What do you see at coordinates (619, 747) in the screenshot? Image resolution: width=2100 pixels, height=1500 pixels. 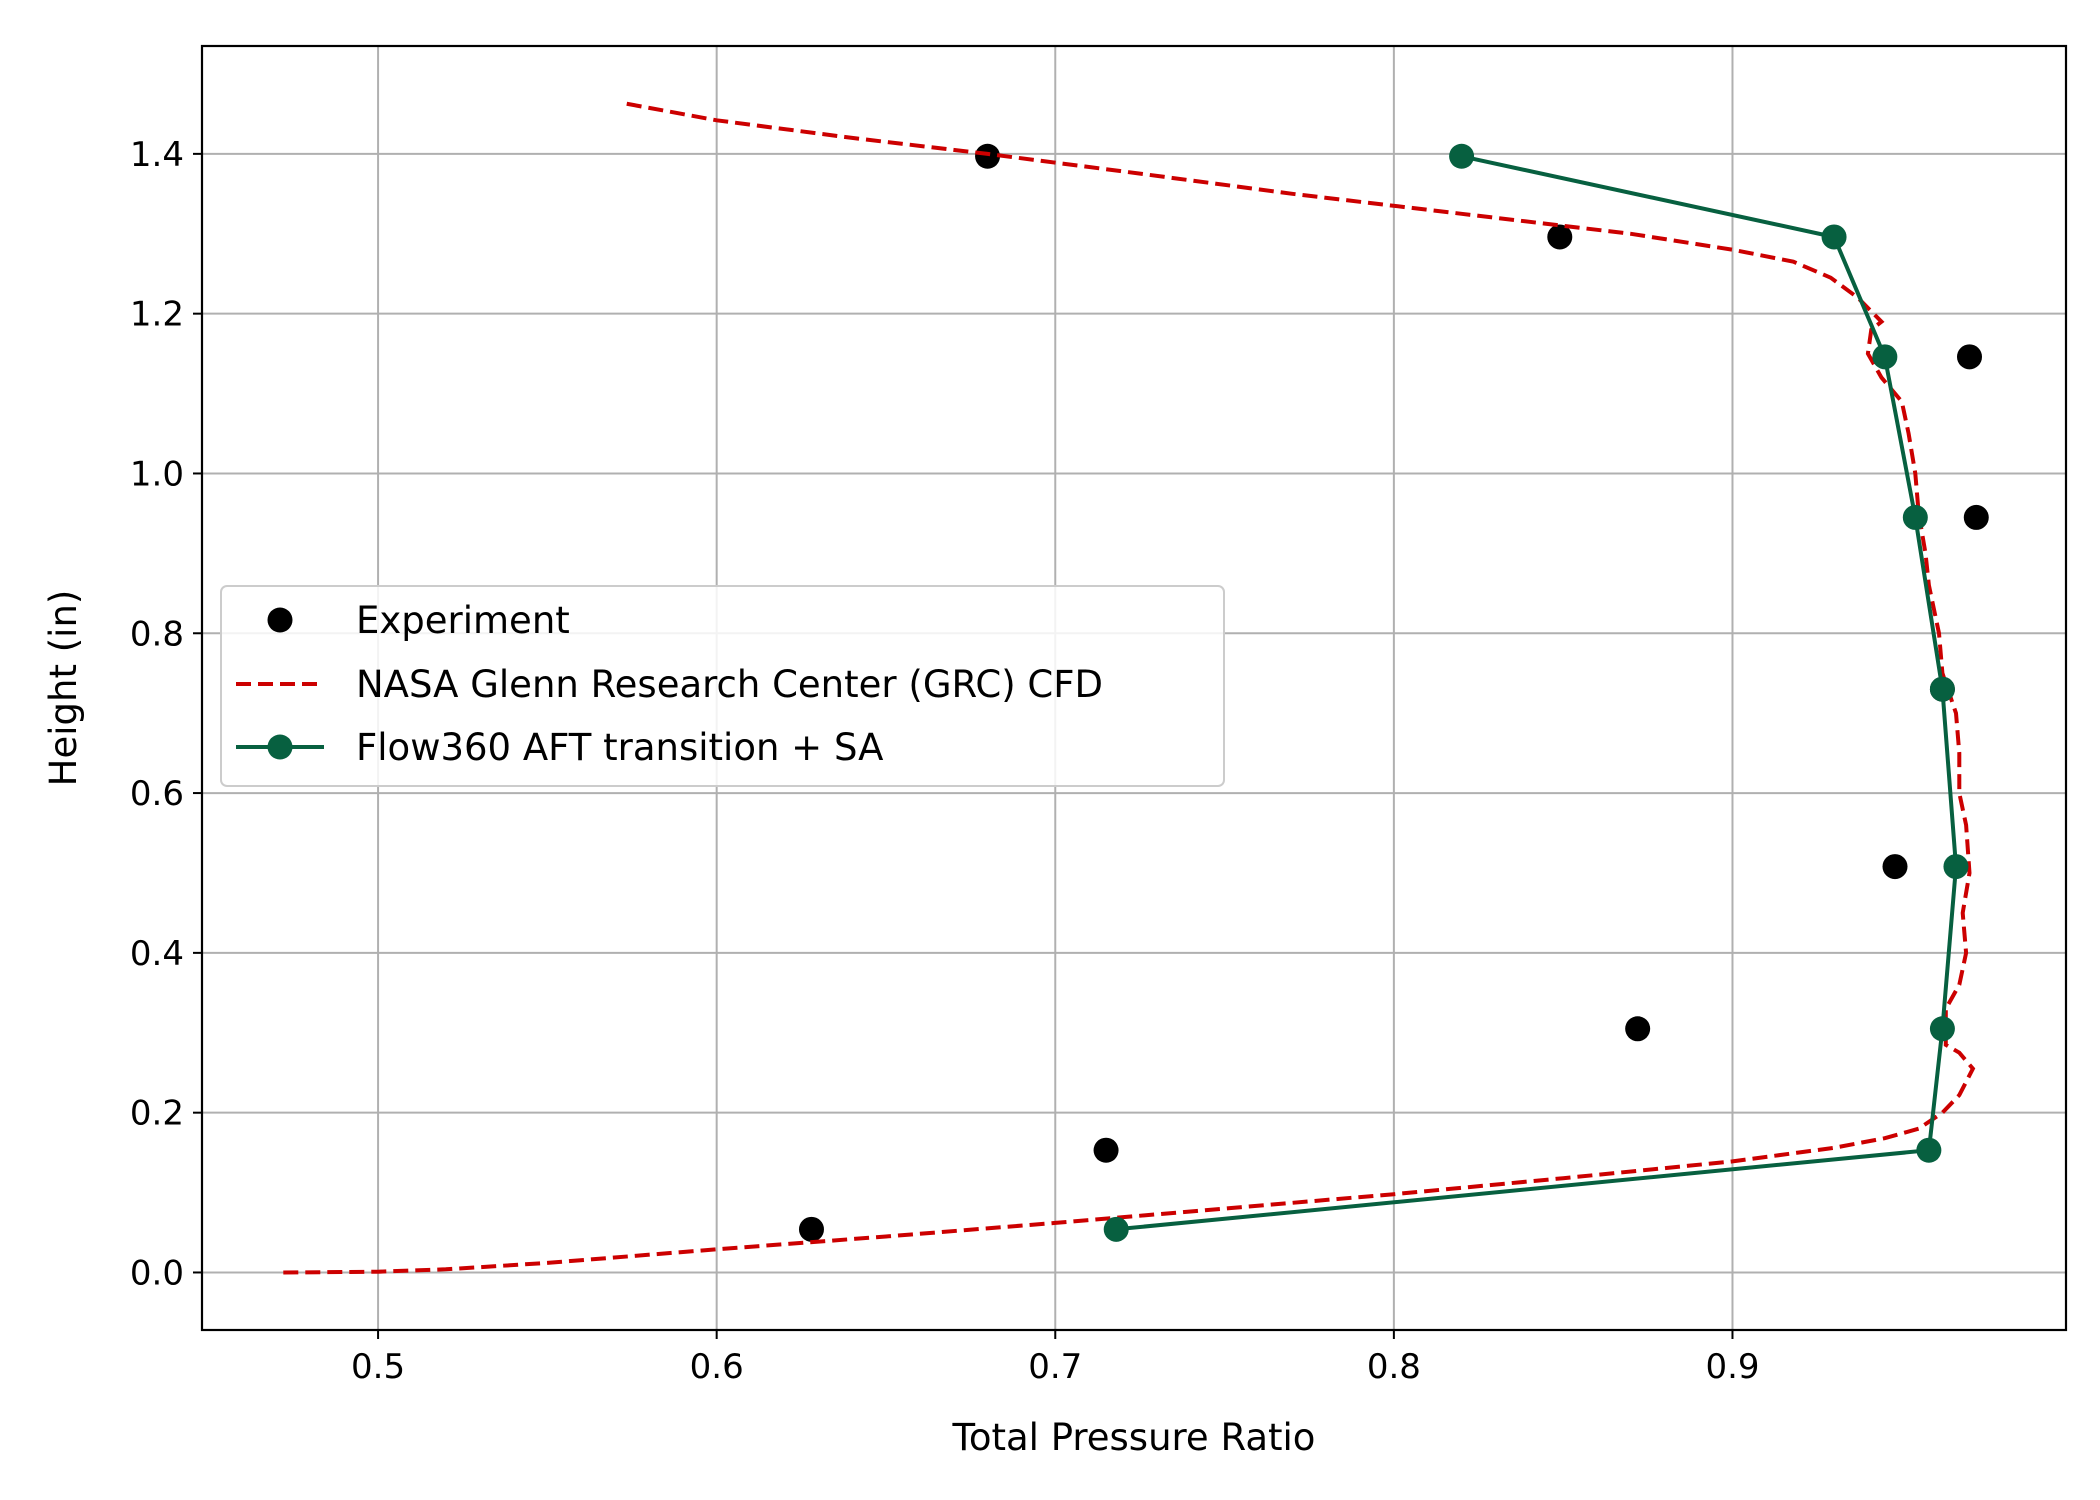 I see `legend-label: Flow360 AFT transition + SA` at bounding box center [619, 747].